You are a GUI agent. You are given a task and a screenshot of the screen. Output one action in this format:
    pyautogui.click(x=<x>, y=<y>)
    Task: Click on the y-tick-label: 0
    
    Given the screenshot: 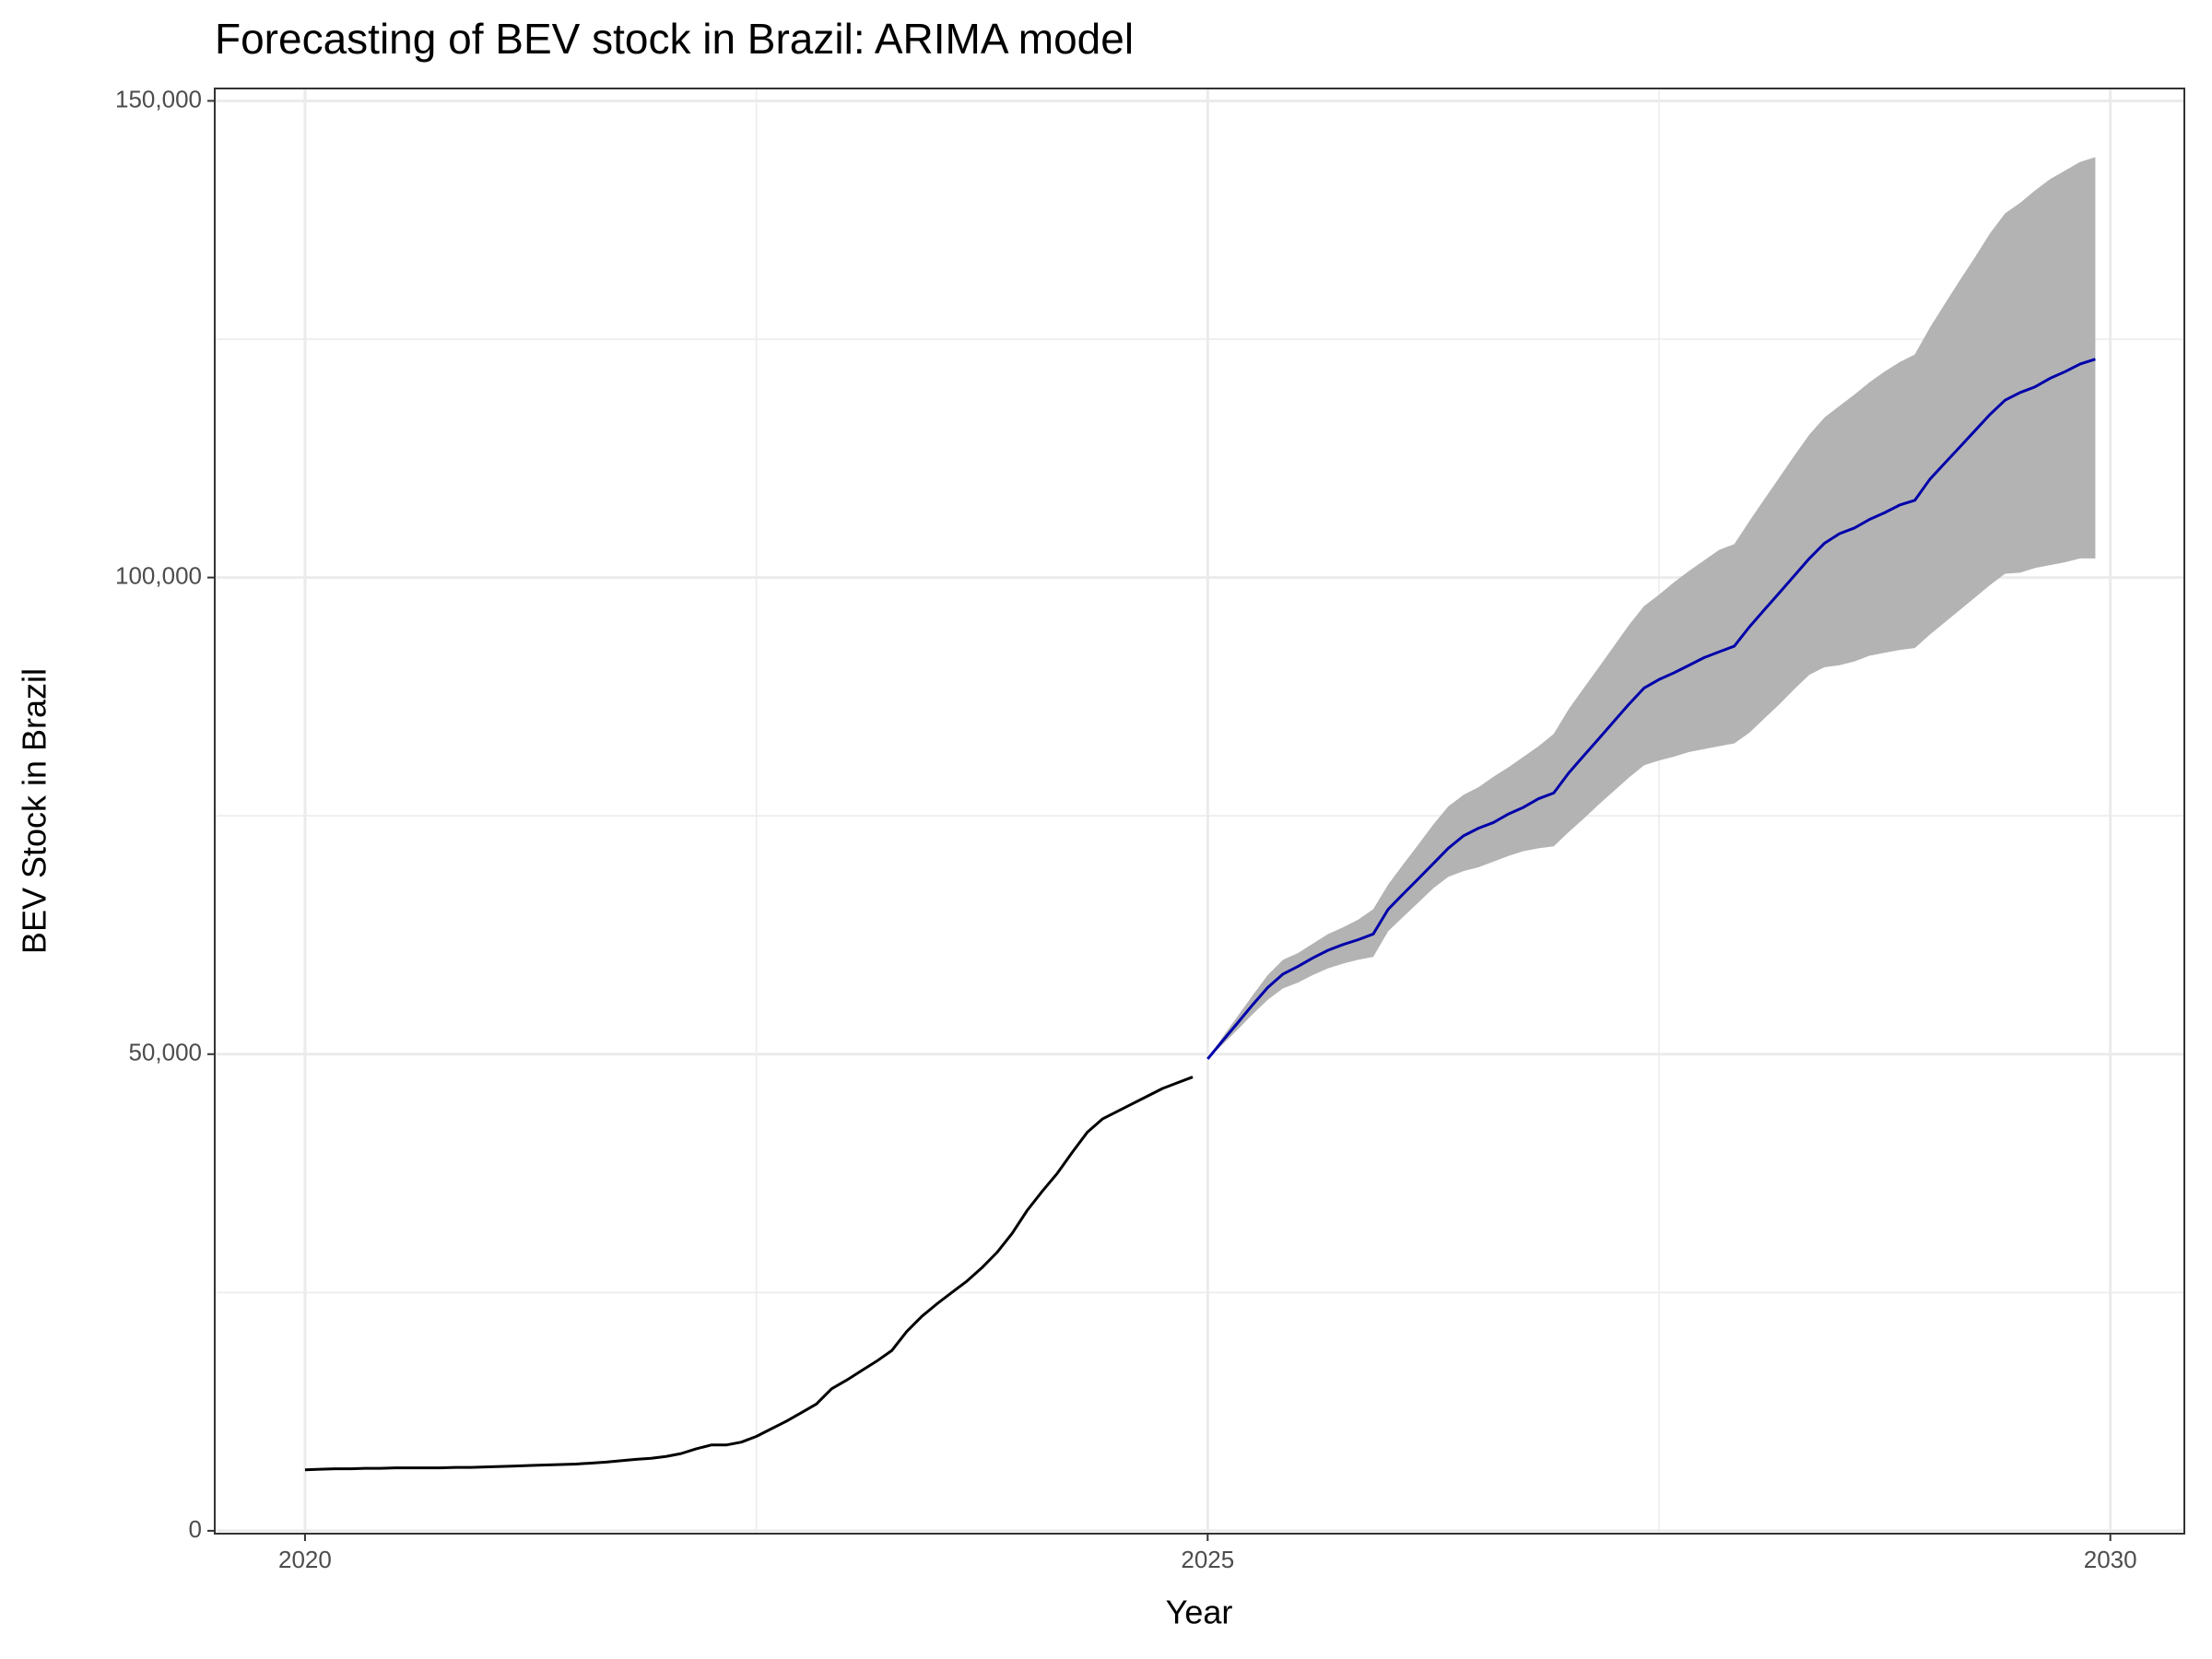 What is the action you would take?
    pyautogui.click(x=195, y=1529)
    